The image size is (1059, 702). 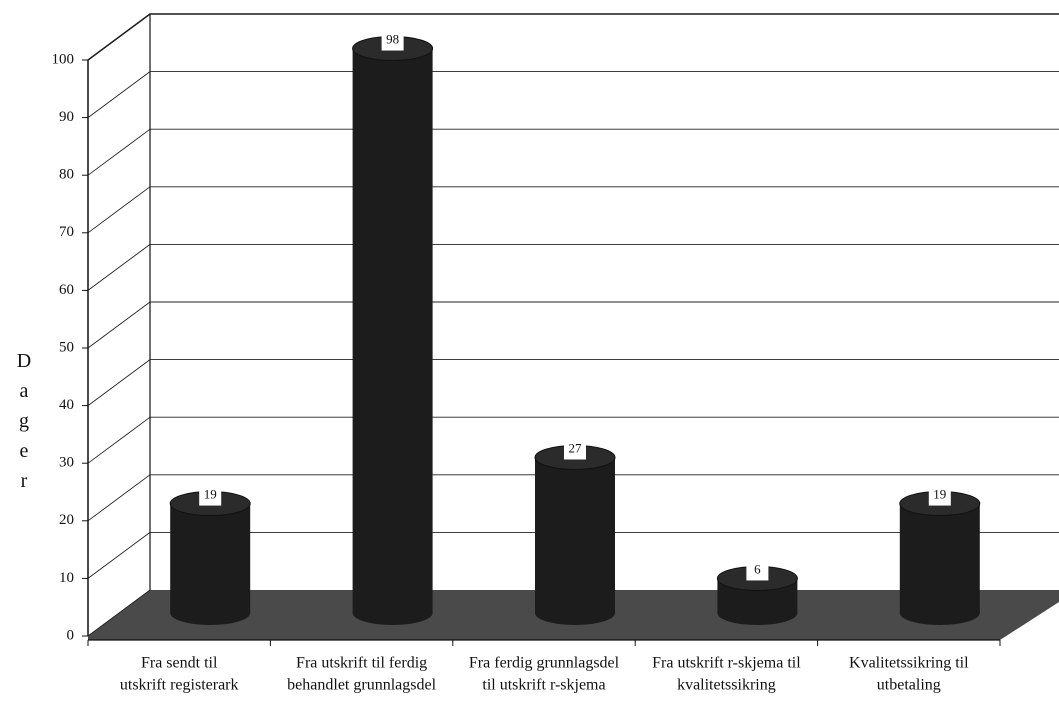 I want to click on x-tick-label: Kvalitetssikring til, so click(x=909, y=663).